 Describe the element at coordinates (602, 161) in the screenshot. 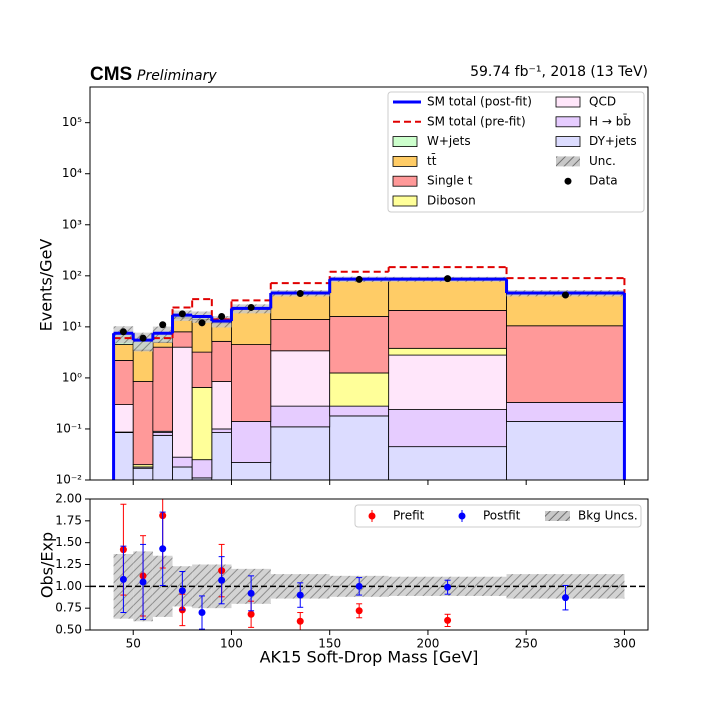

I see `legend-label: Unc.` at that location.